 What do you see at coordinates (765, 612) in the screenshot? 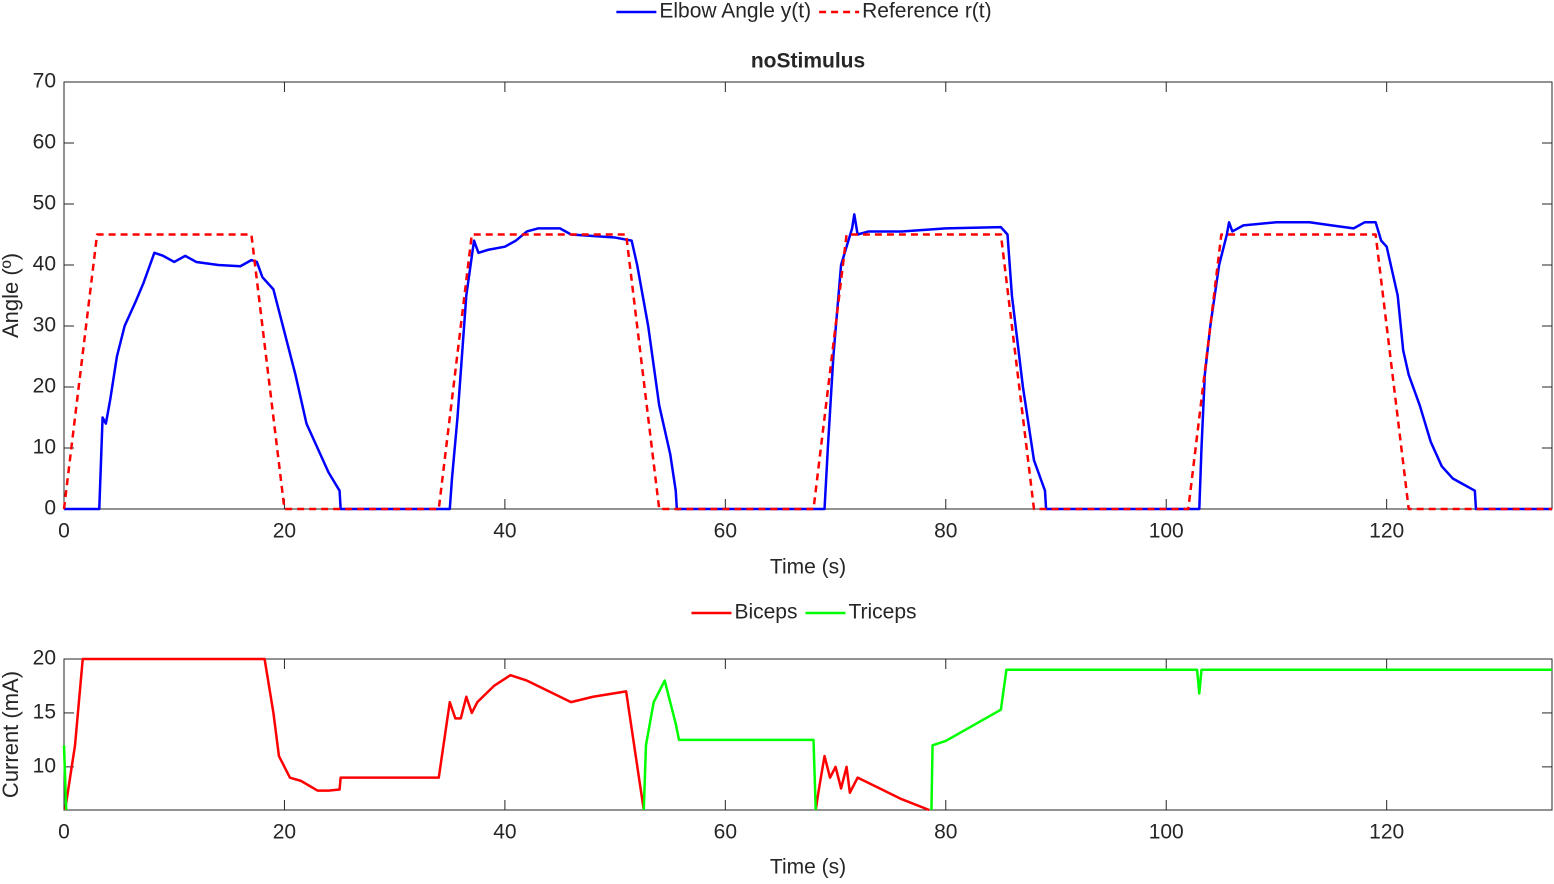
I see `legend-label: Biceps` at bounding box center [765, 612].